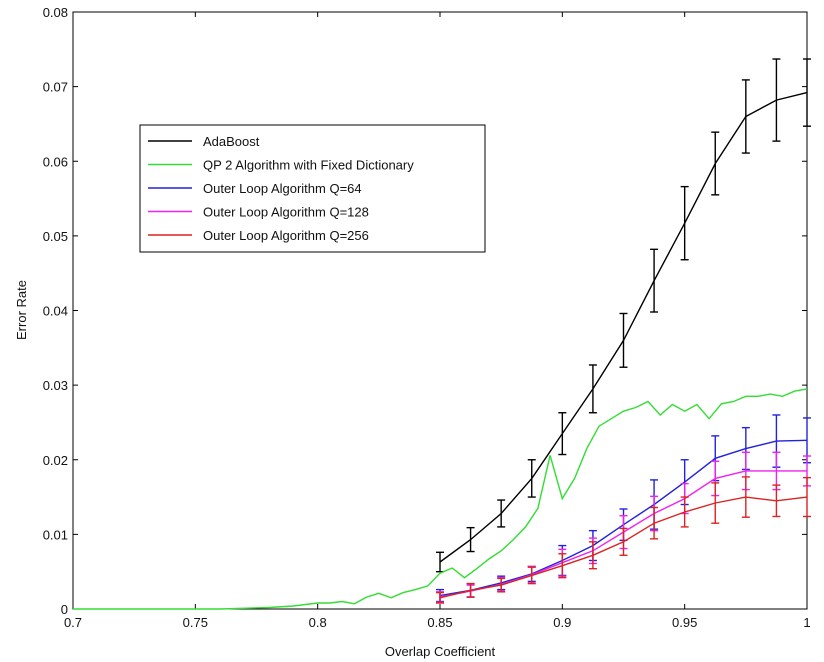 Image resolution: width=824 pixels, height=662 pixels. What do you see at coordinates (55, 87) in the screenshot?
I see `y-tick-label: 0.07` at bounding box center [55, 87].